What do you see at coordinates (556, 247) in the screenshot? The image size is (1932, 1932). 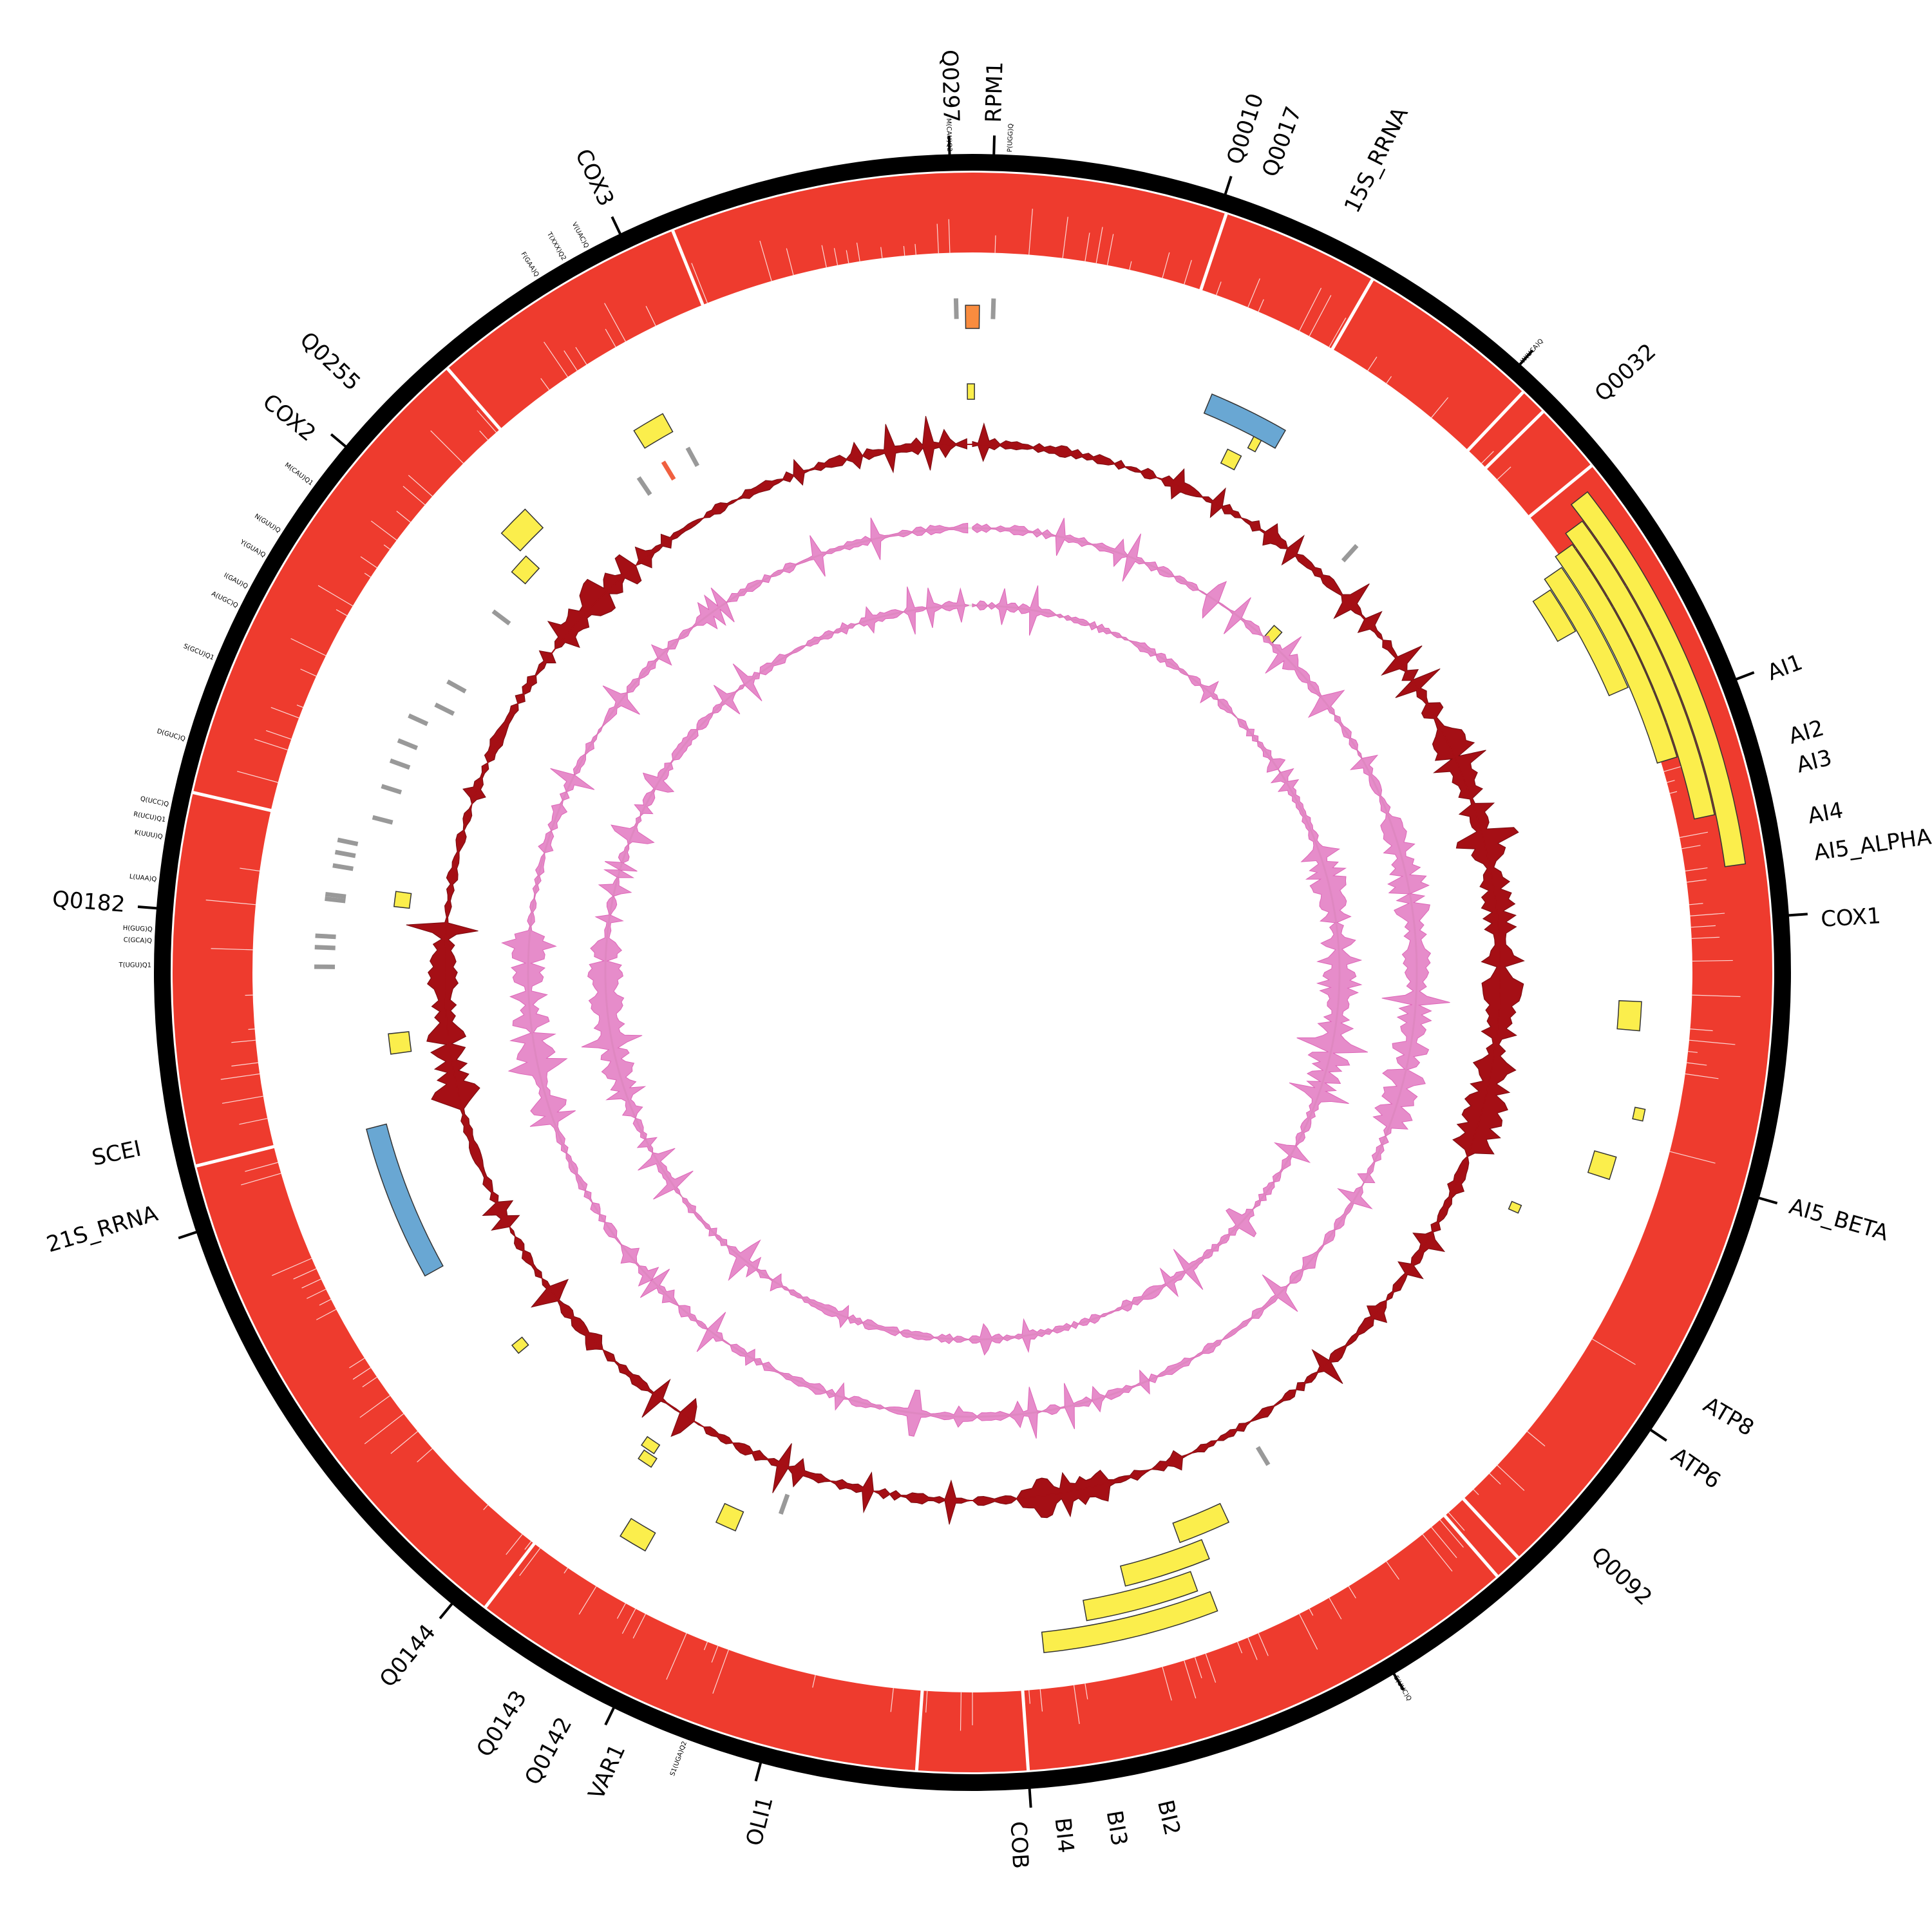 I see `trna-label: T(XXX)Q2` at bounding box center [556, 247].